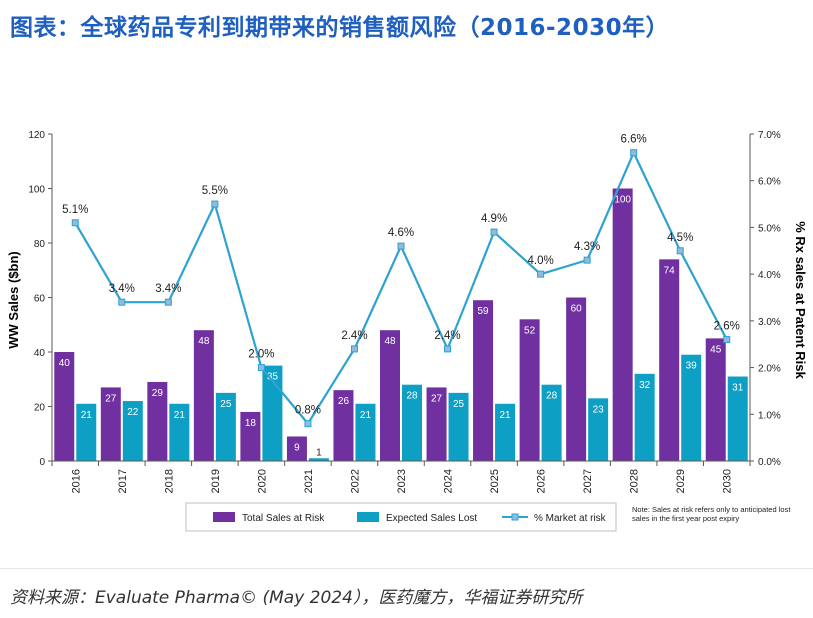  Describe the element at coordinates (716, 349) in the screenshot. I see `bar-total-label: 45` at that location.